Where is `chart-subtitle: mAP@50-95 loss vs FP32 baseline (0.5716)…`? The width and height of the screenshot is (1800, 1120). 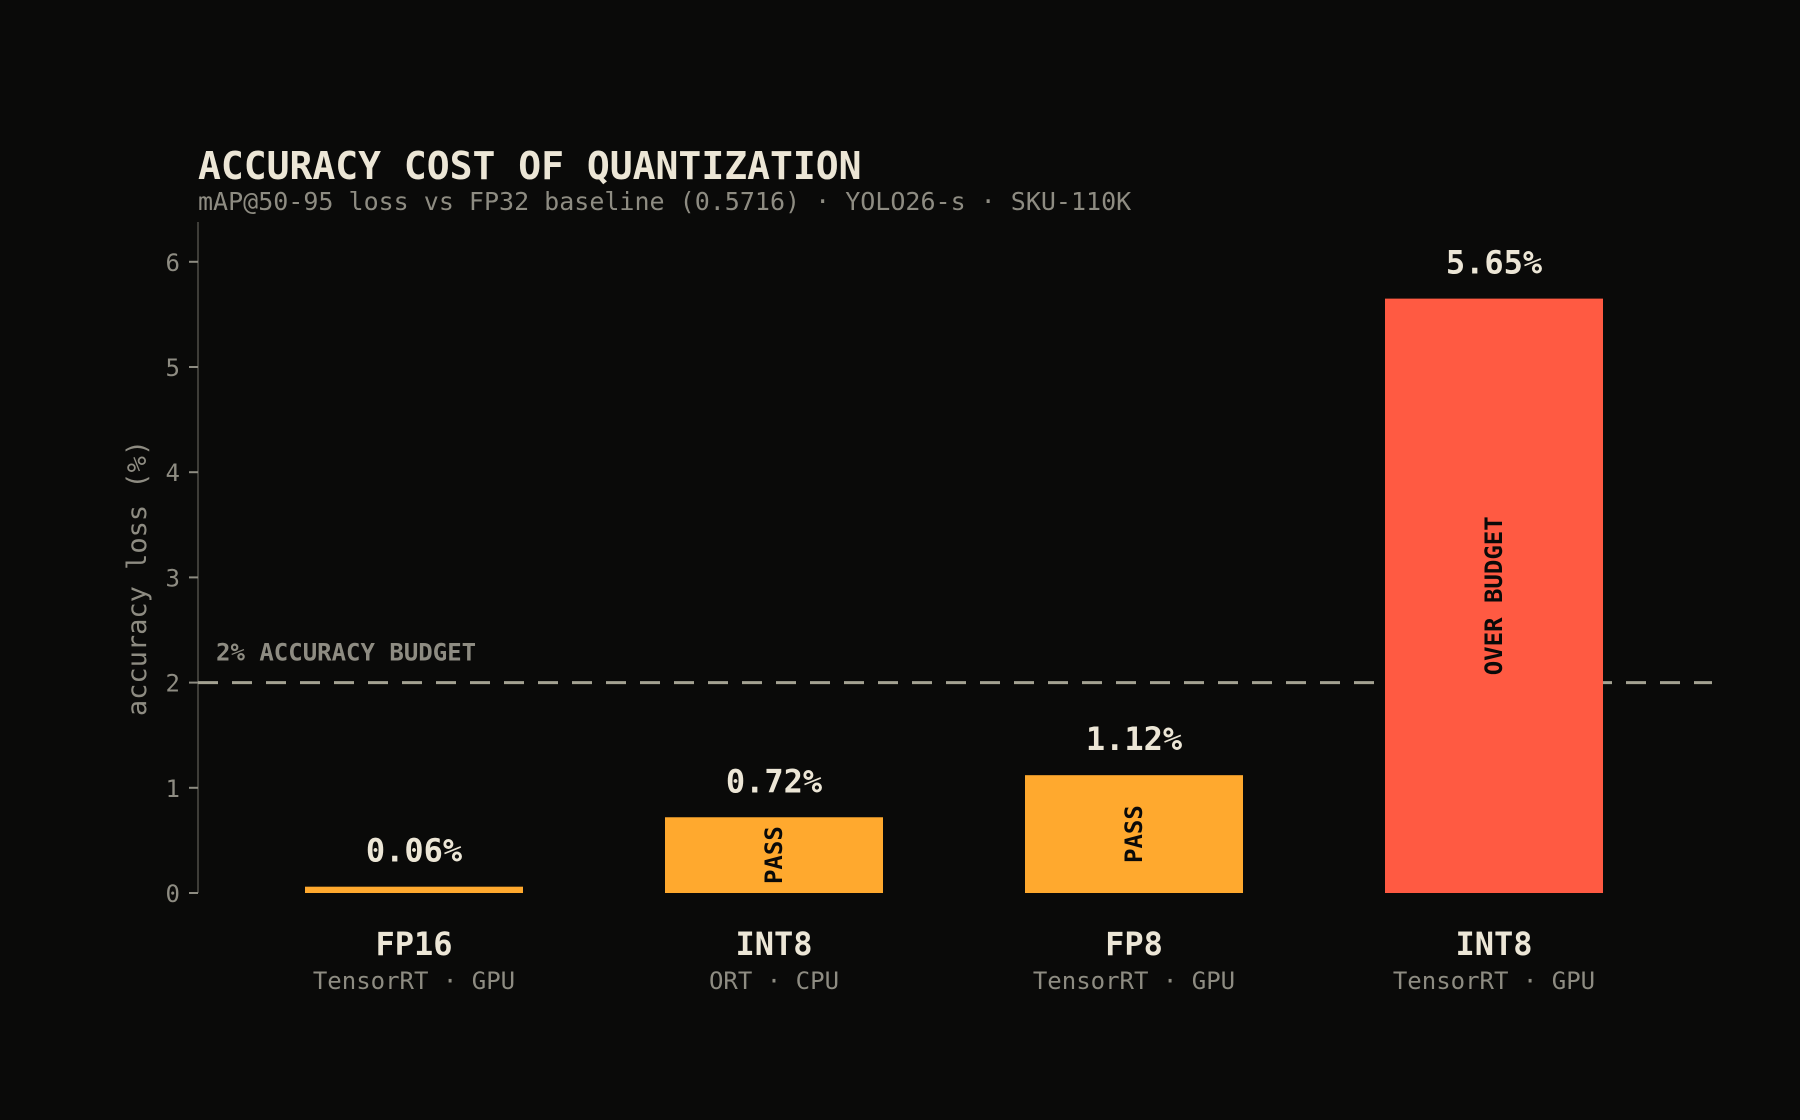
chart-subtitle: mAP@50-95 loss vs FP32 baseline (0.5716)… is located at coordinates (664, 201).